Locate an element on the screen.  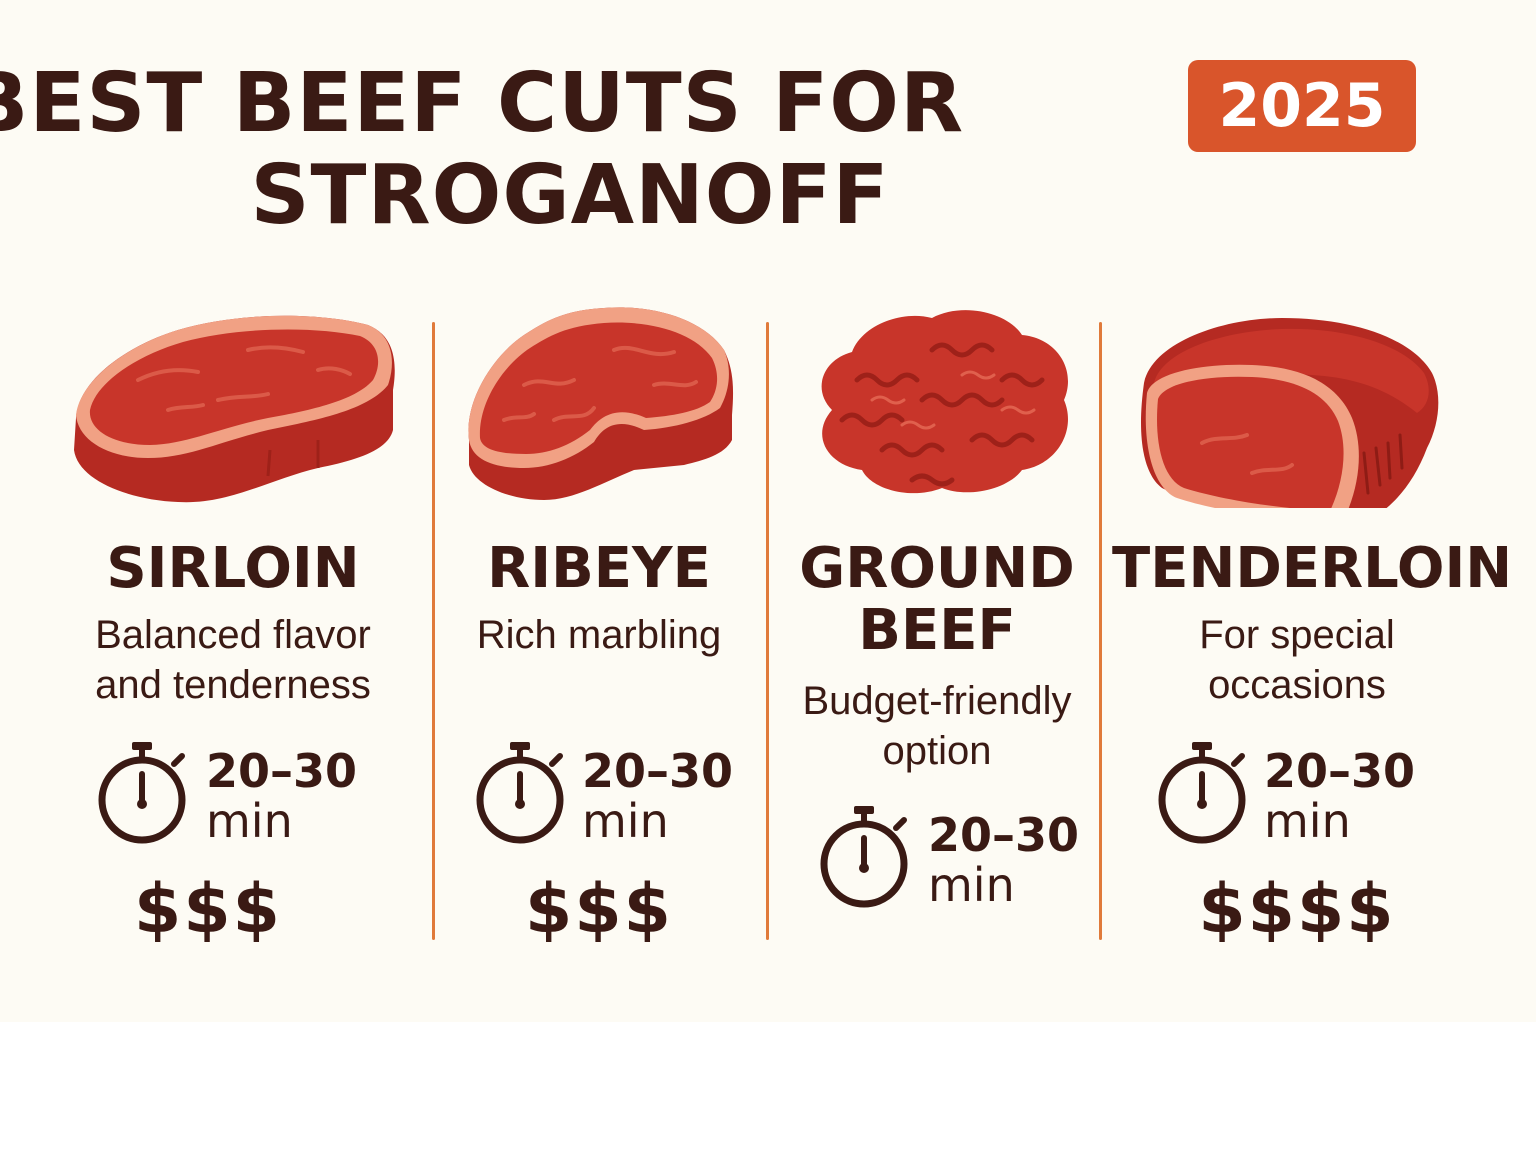
title-line-1: BEST BEEF CUTS FOR is located at coordinates (482, 103).